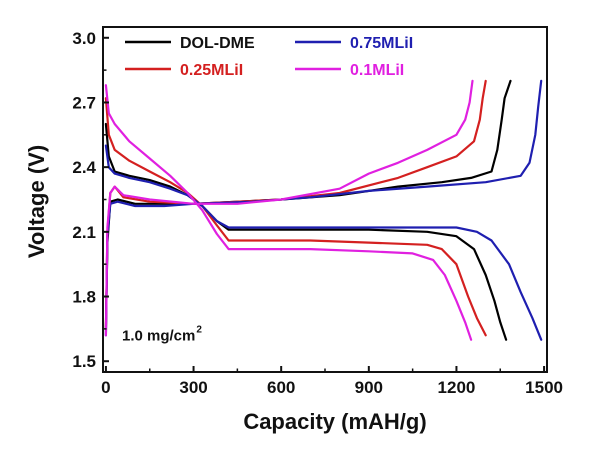 Image resolution: width=605 pixels, height=455 pixels. I want to click on x-tick-label: 900, so click(369, 387).